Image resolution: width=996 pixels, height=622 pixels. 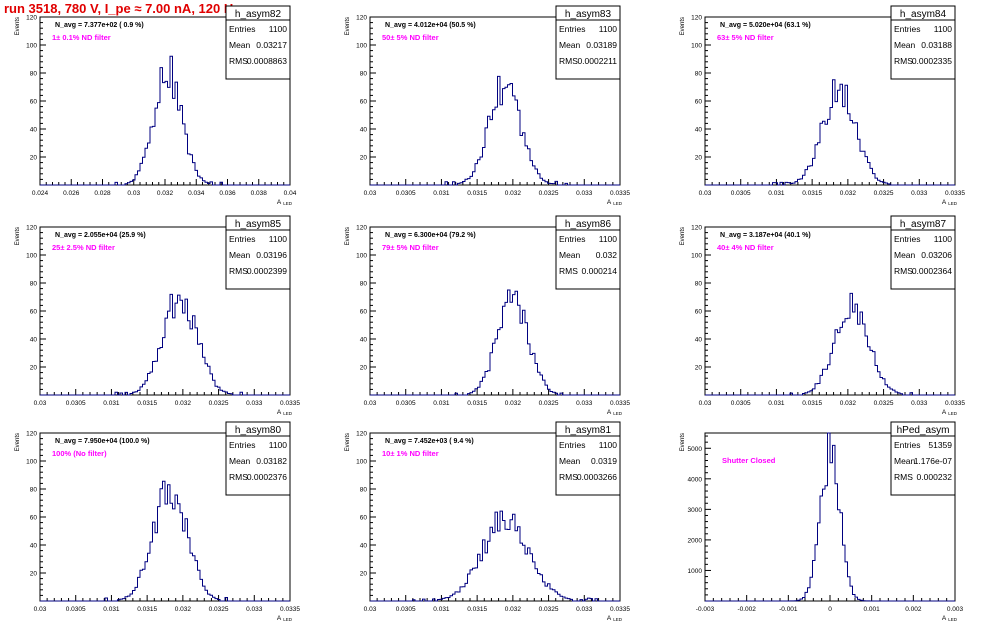 What do you see at coordinates (79, 453) in the screenshot?
I see `filter-label: 100% (No filter)` at bounding box center [79, 453].